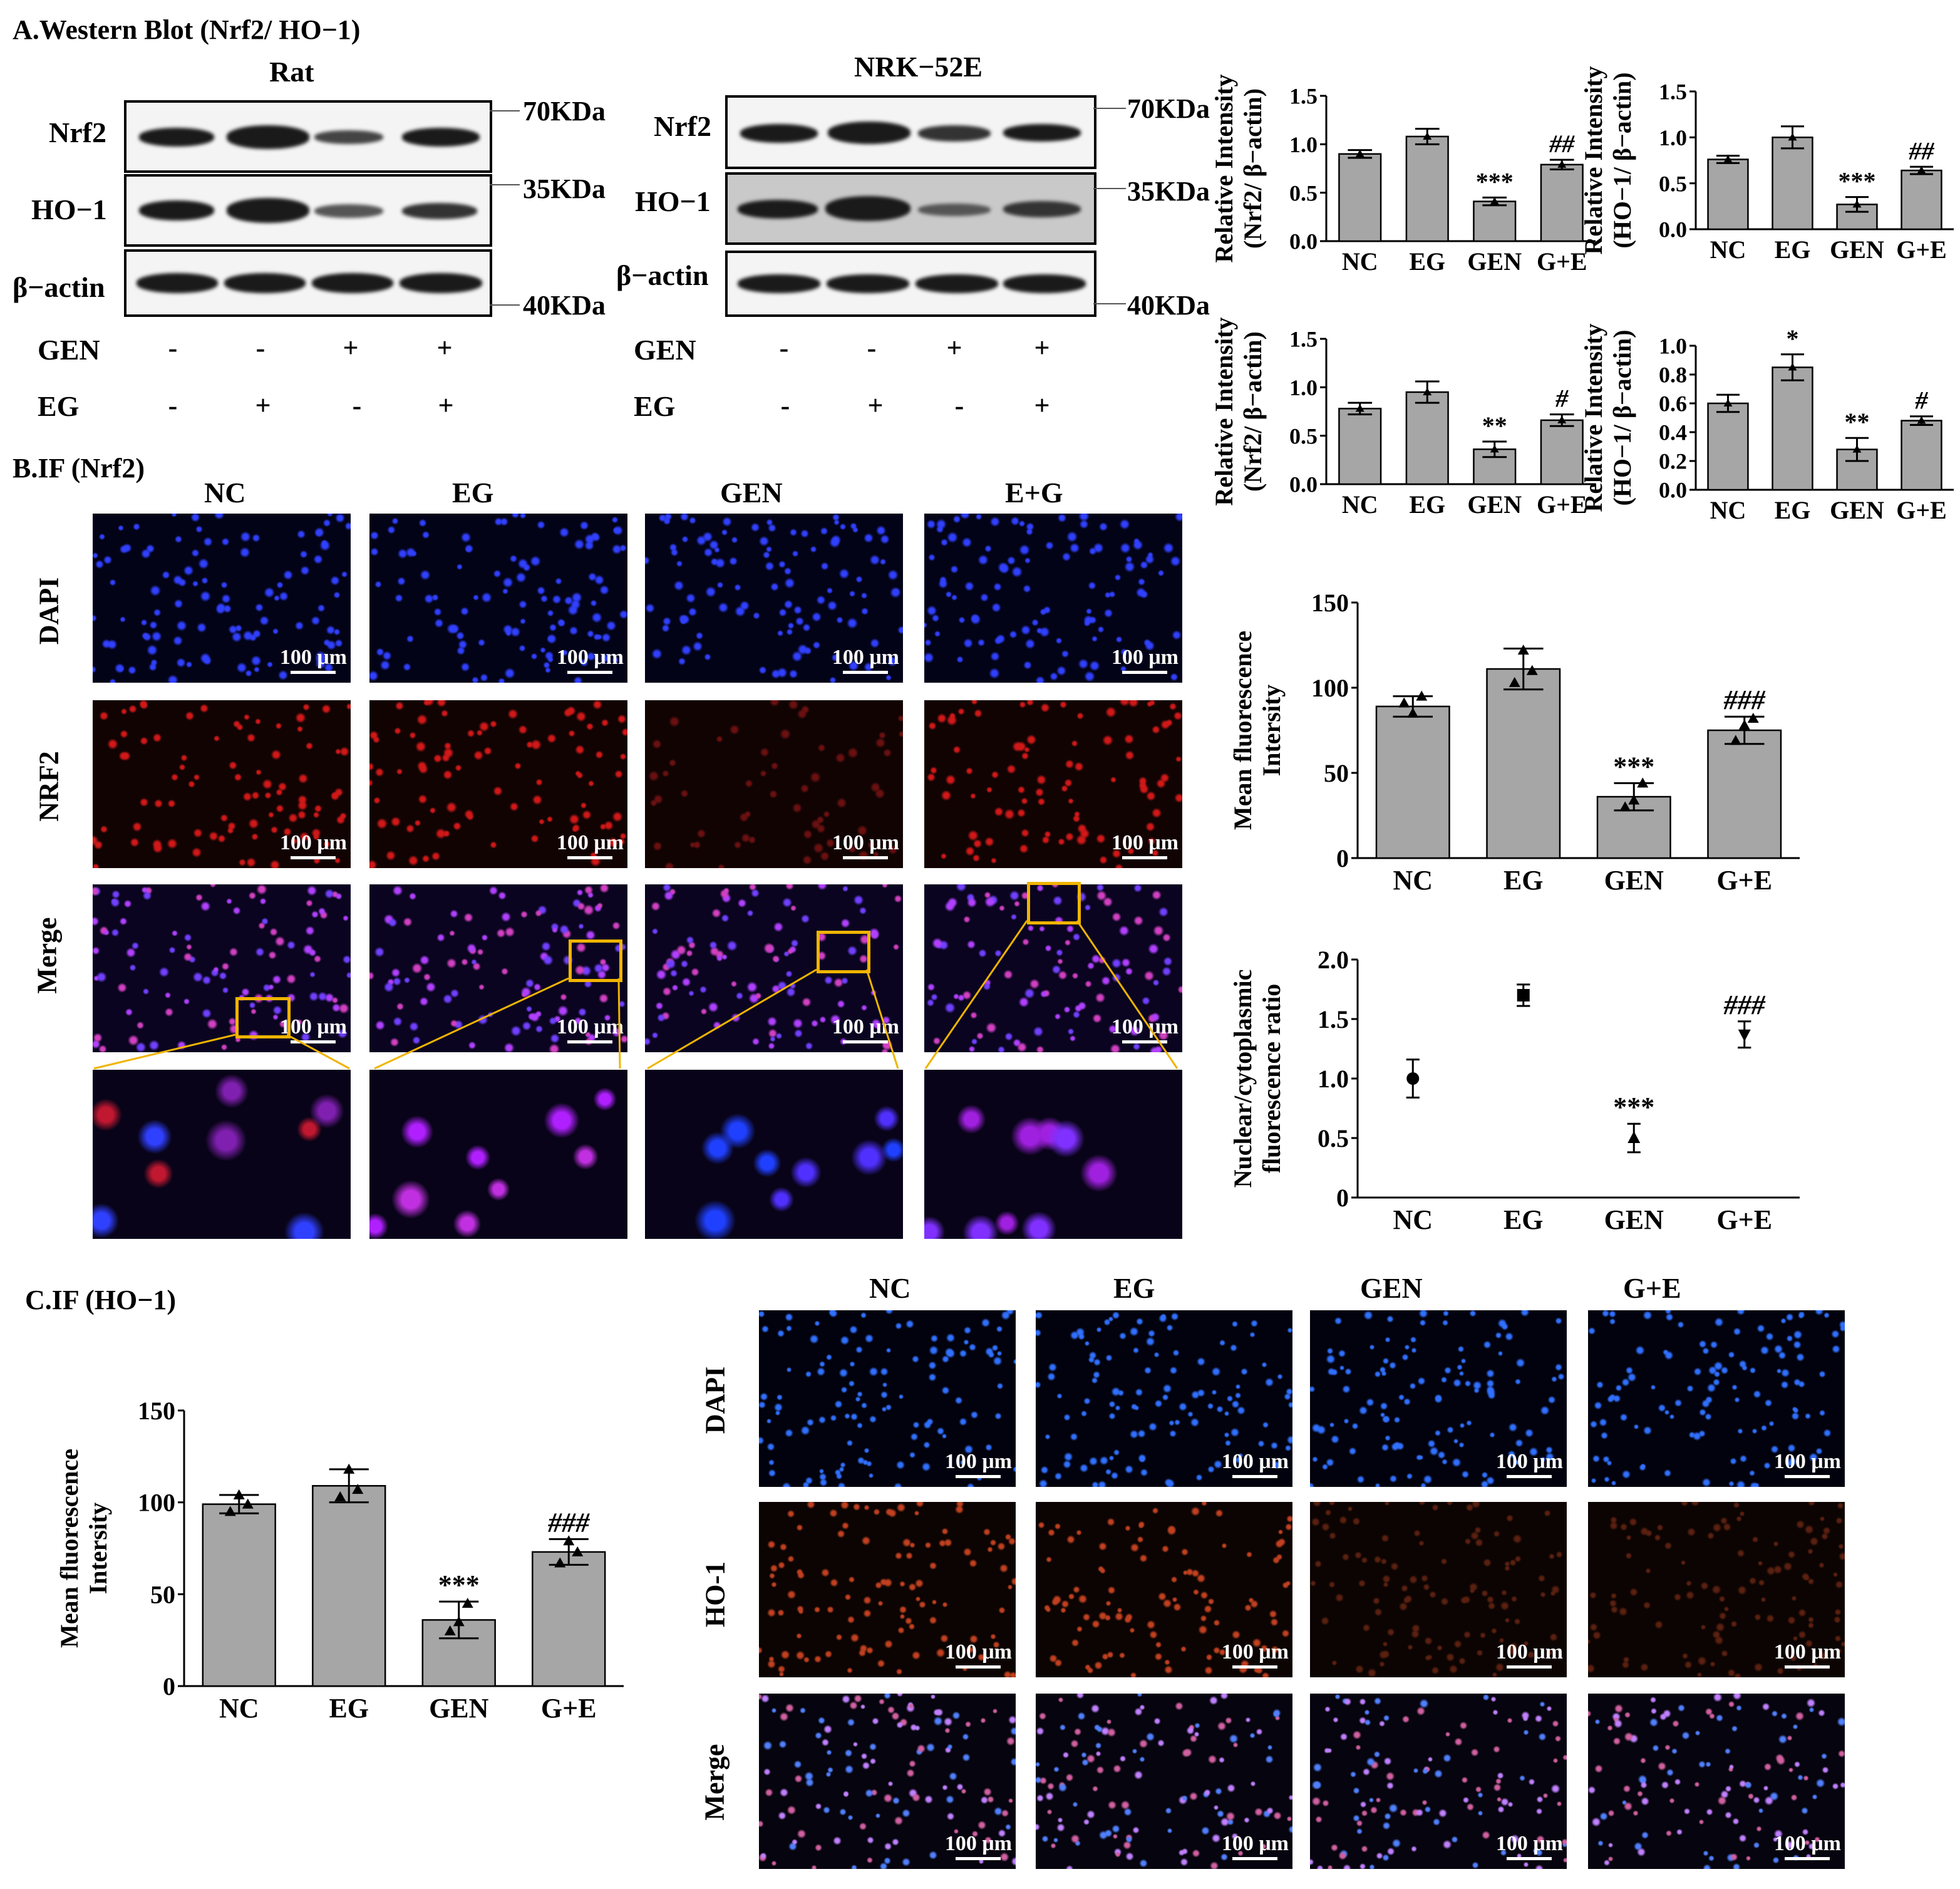 The height and width of the screenshot is (1889, 1960). I want to click on wb-nrk-ho1-y-tick-label: 0.2, so click(1673, 461).